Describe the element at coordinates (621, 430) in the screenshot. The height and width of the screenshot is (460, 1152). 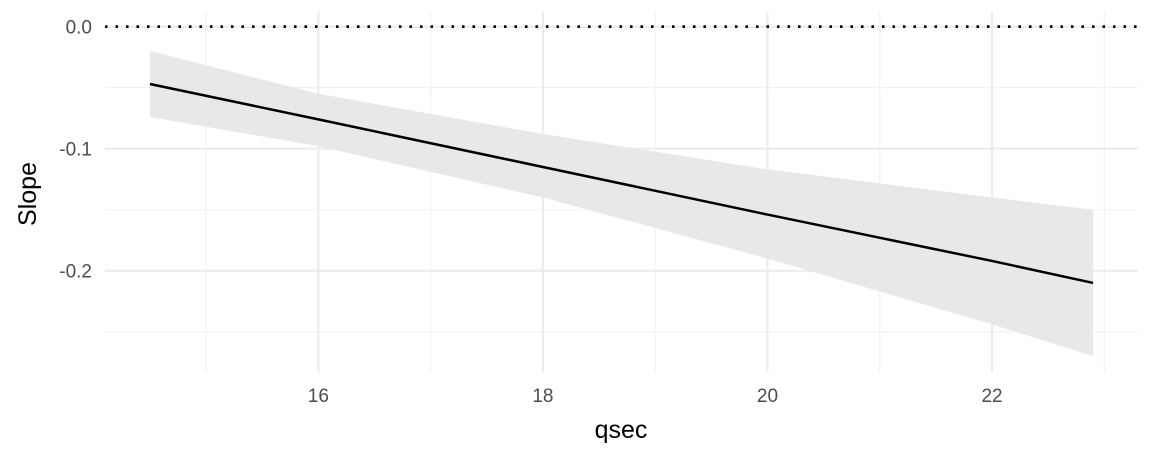
I see `x-axis-title: qsec` at that location.